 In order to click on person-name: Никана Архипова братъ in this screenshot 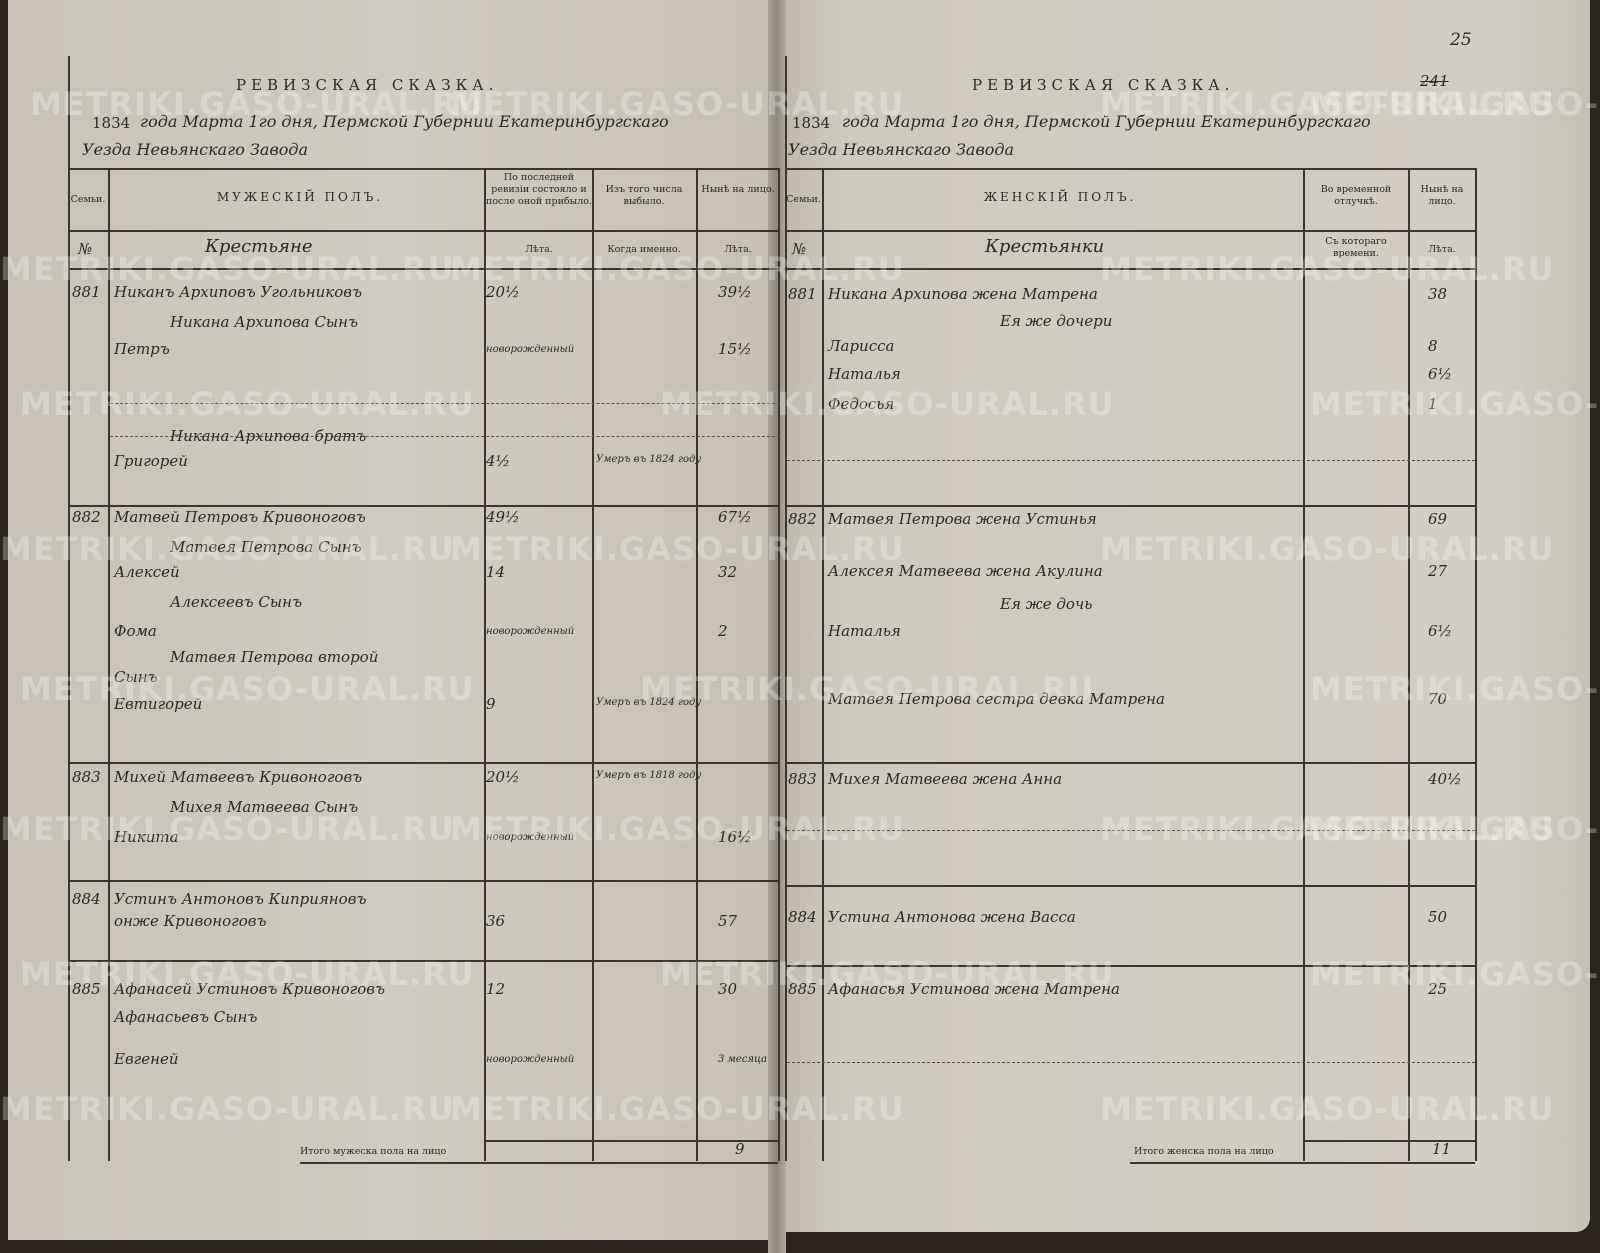, I will do `click(268, 436)`.